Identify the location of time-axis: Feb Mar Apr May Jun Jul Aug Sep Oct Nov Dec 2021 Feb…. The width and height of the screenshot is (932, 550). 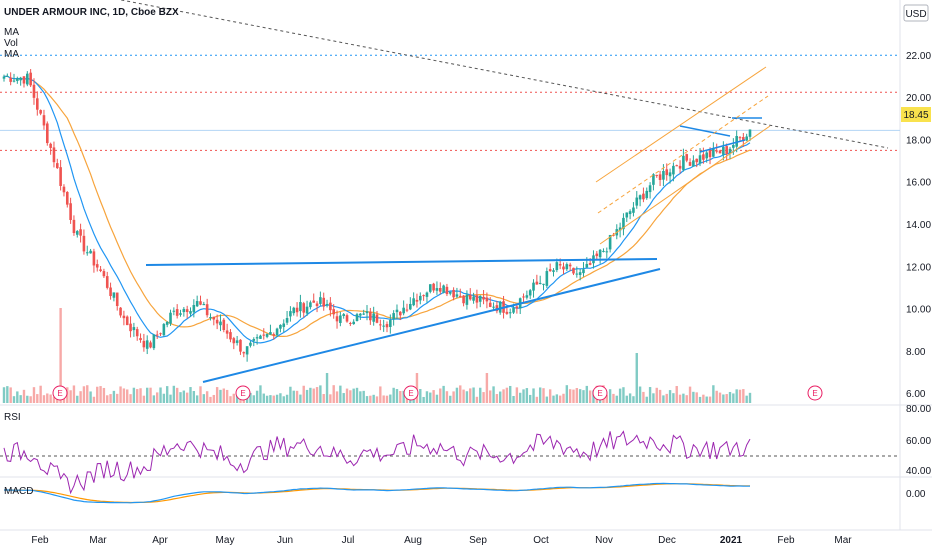
(441, 540).